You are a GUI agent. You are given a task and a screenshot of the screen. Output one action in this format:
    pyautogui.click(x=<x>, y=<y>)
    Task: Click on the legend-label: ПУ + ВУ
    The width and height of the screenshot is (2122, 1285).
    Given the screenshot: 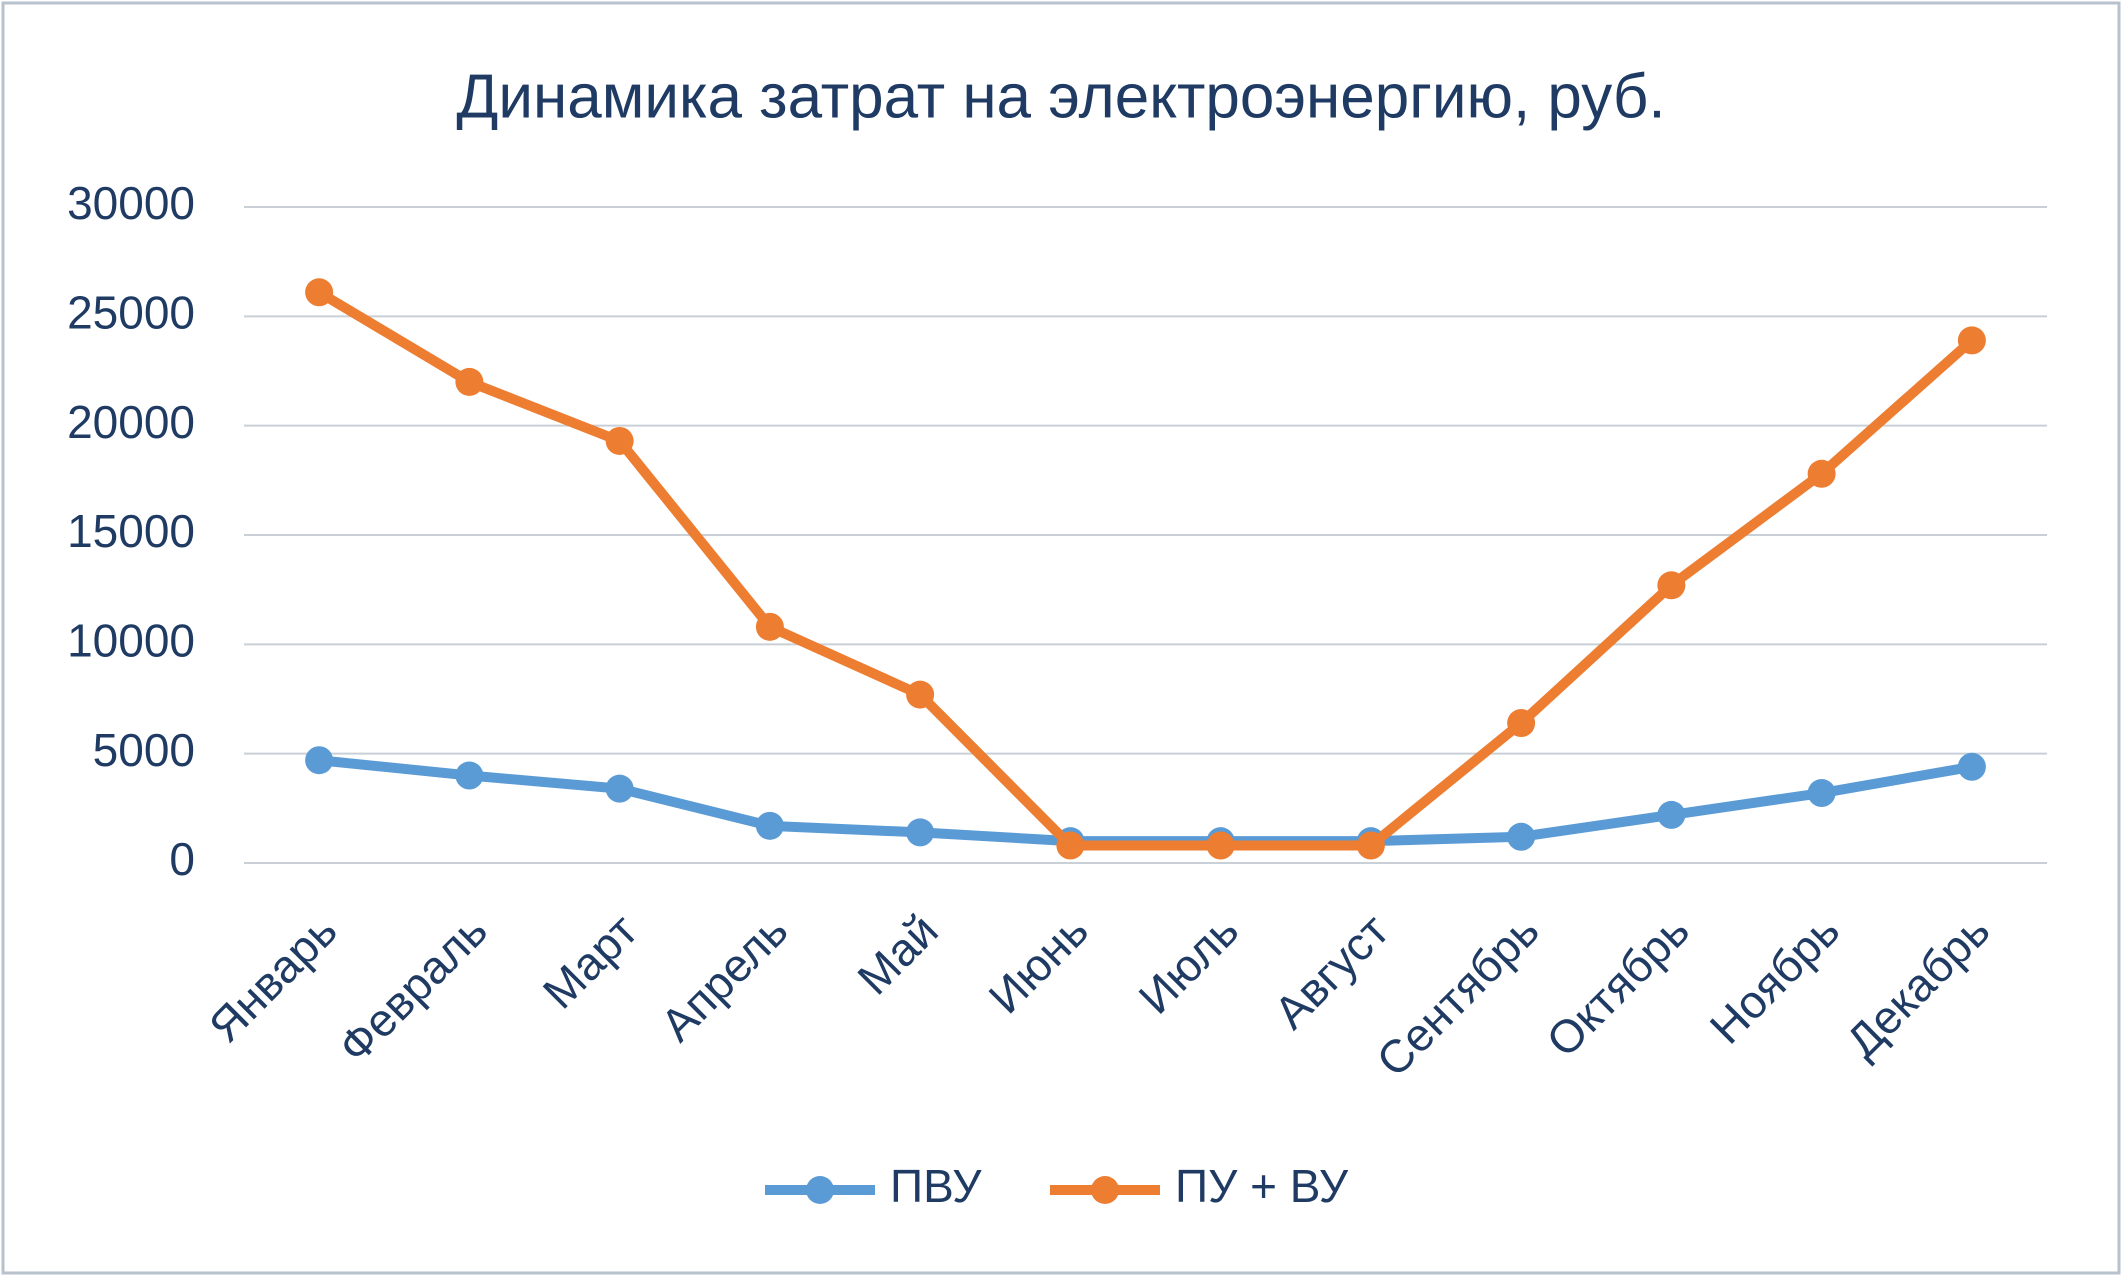 What is the action you would take?
    pyautogui.click(x=1262, y=1186)
    